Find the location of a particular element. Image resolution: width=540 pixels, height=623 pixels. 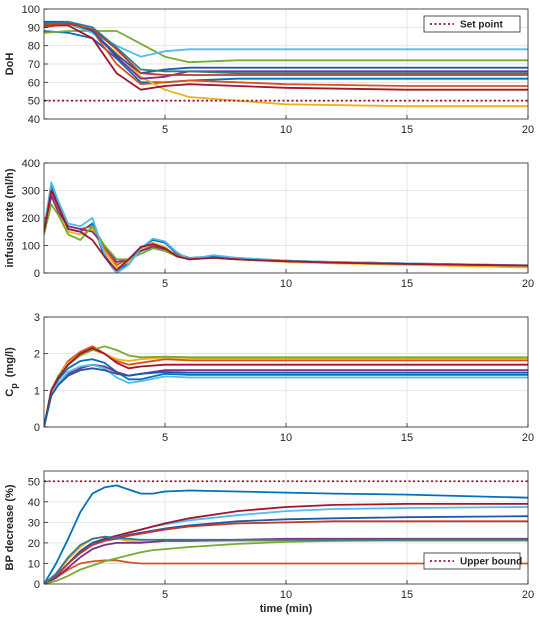

y-tick-label: 10 is located at coordinates (34, 564).